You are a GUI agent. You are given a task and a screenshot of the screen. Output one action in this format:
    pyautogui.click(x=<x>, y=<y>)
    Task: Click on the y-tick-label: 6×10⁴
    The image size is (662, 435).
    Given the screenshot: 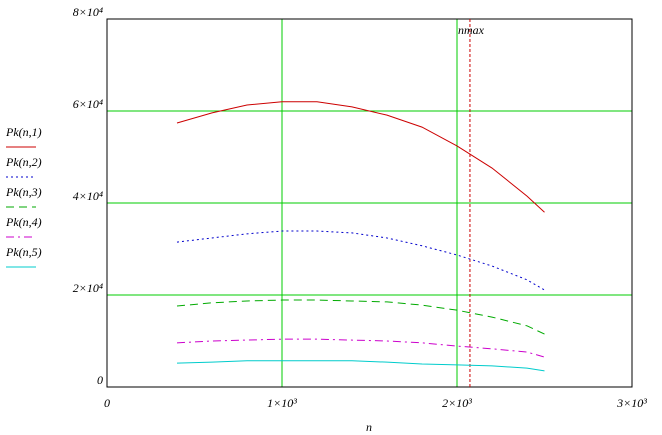 What is the action you would take?
    pyautogui.click(x=88, y=104)
    